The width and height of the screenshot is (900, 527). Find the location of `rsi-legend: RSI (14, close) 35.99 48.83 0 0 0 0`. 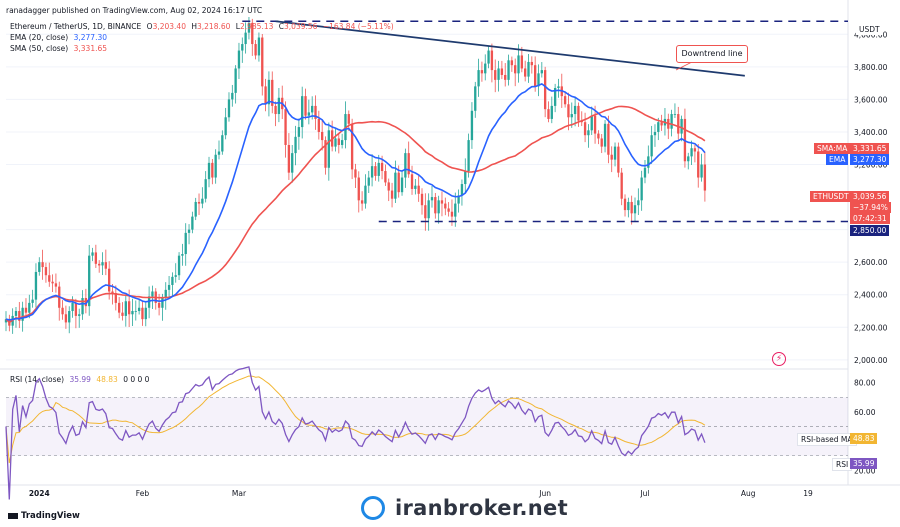

rsi-legend: RSI (14, close) 35.99 48.83 0 0 0 0 is located at coordinates (79, 379).